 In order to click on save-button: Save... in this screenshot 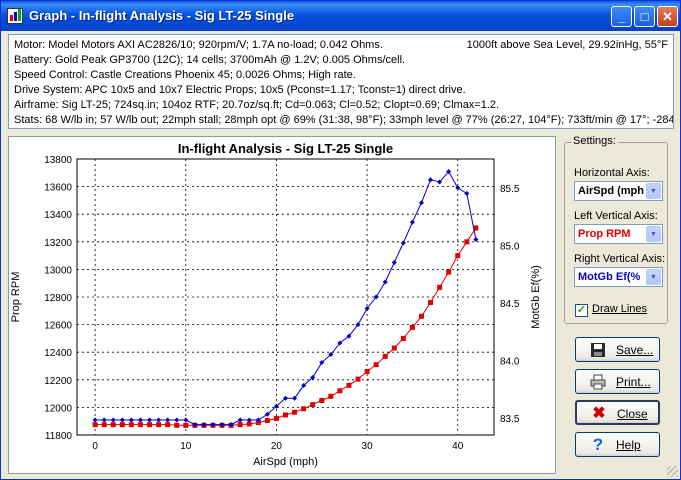, I will do `click(617, 349)`.